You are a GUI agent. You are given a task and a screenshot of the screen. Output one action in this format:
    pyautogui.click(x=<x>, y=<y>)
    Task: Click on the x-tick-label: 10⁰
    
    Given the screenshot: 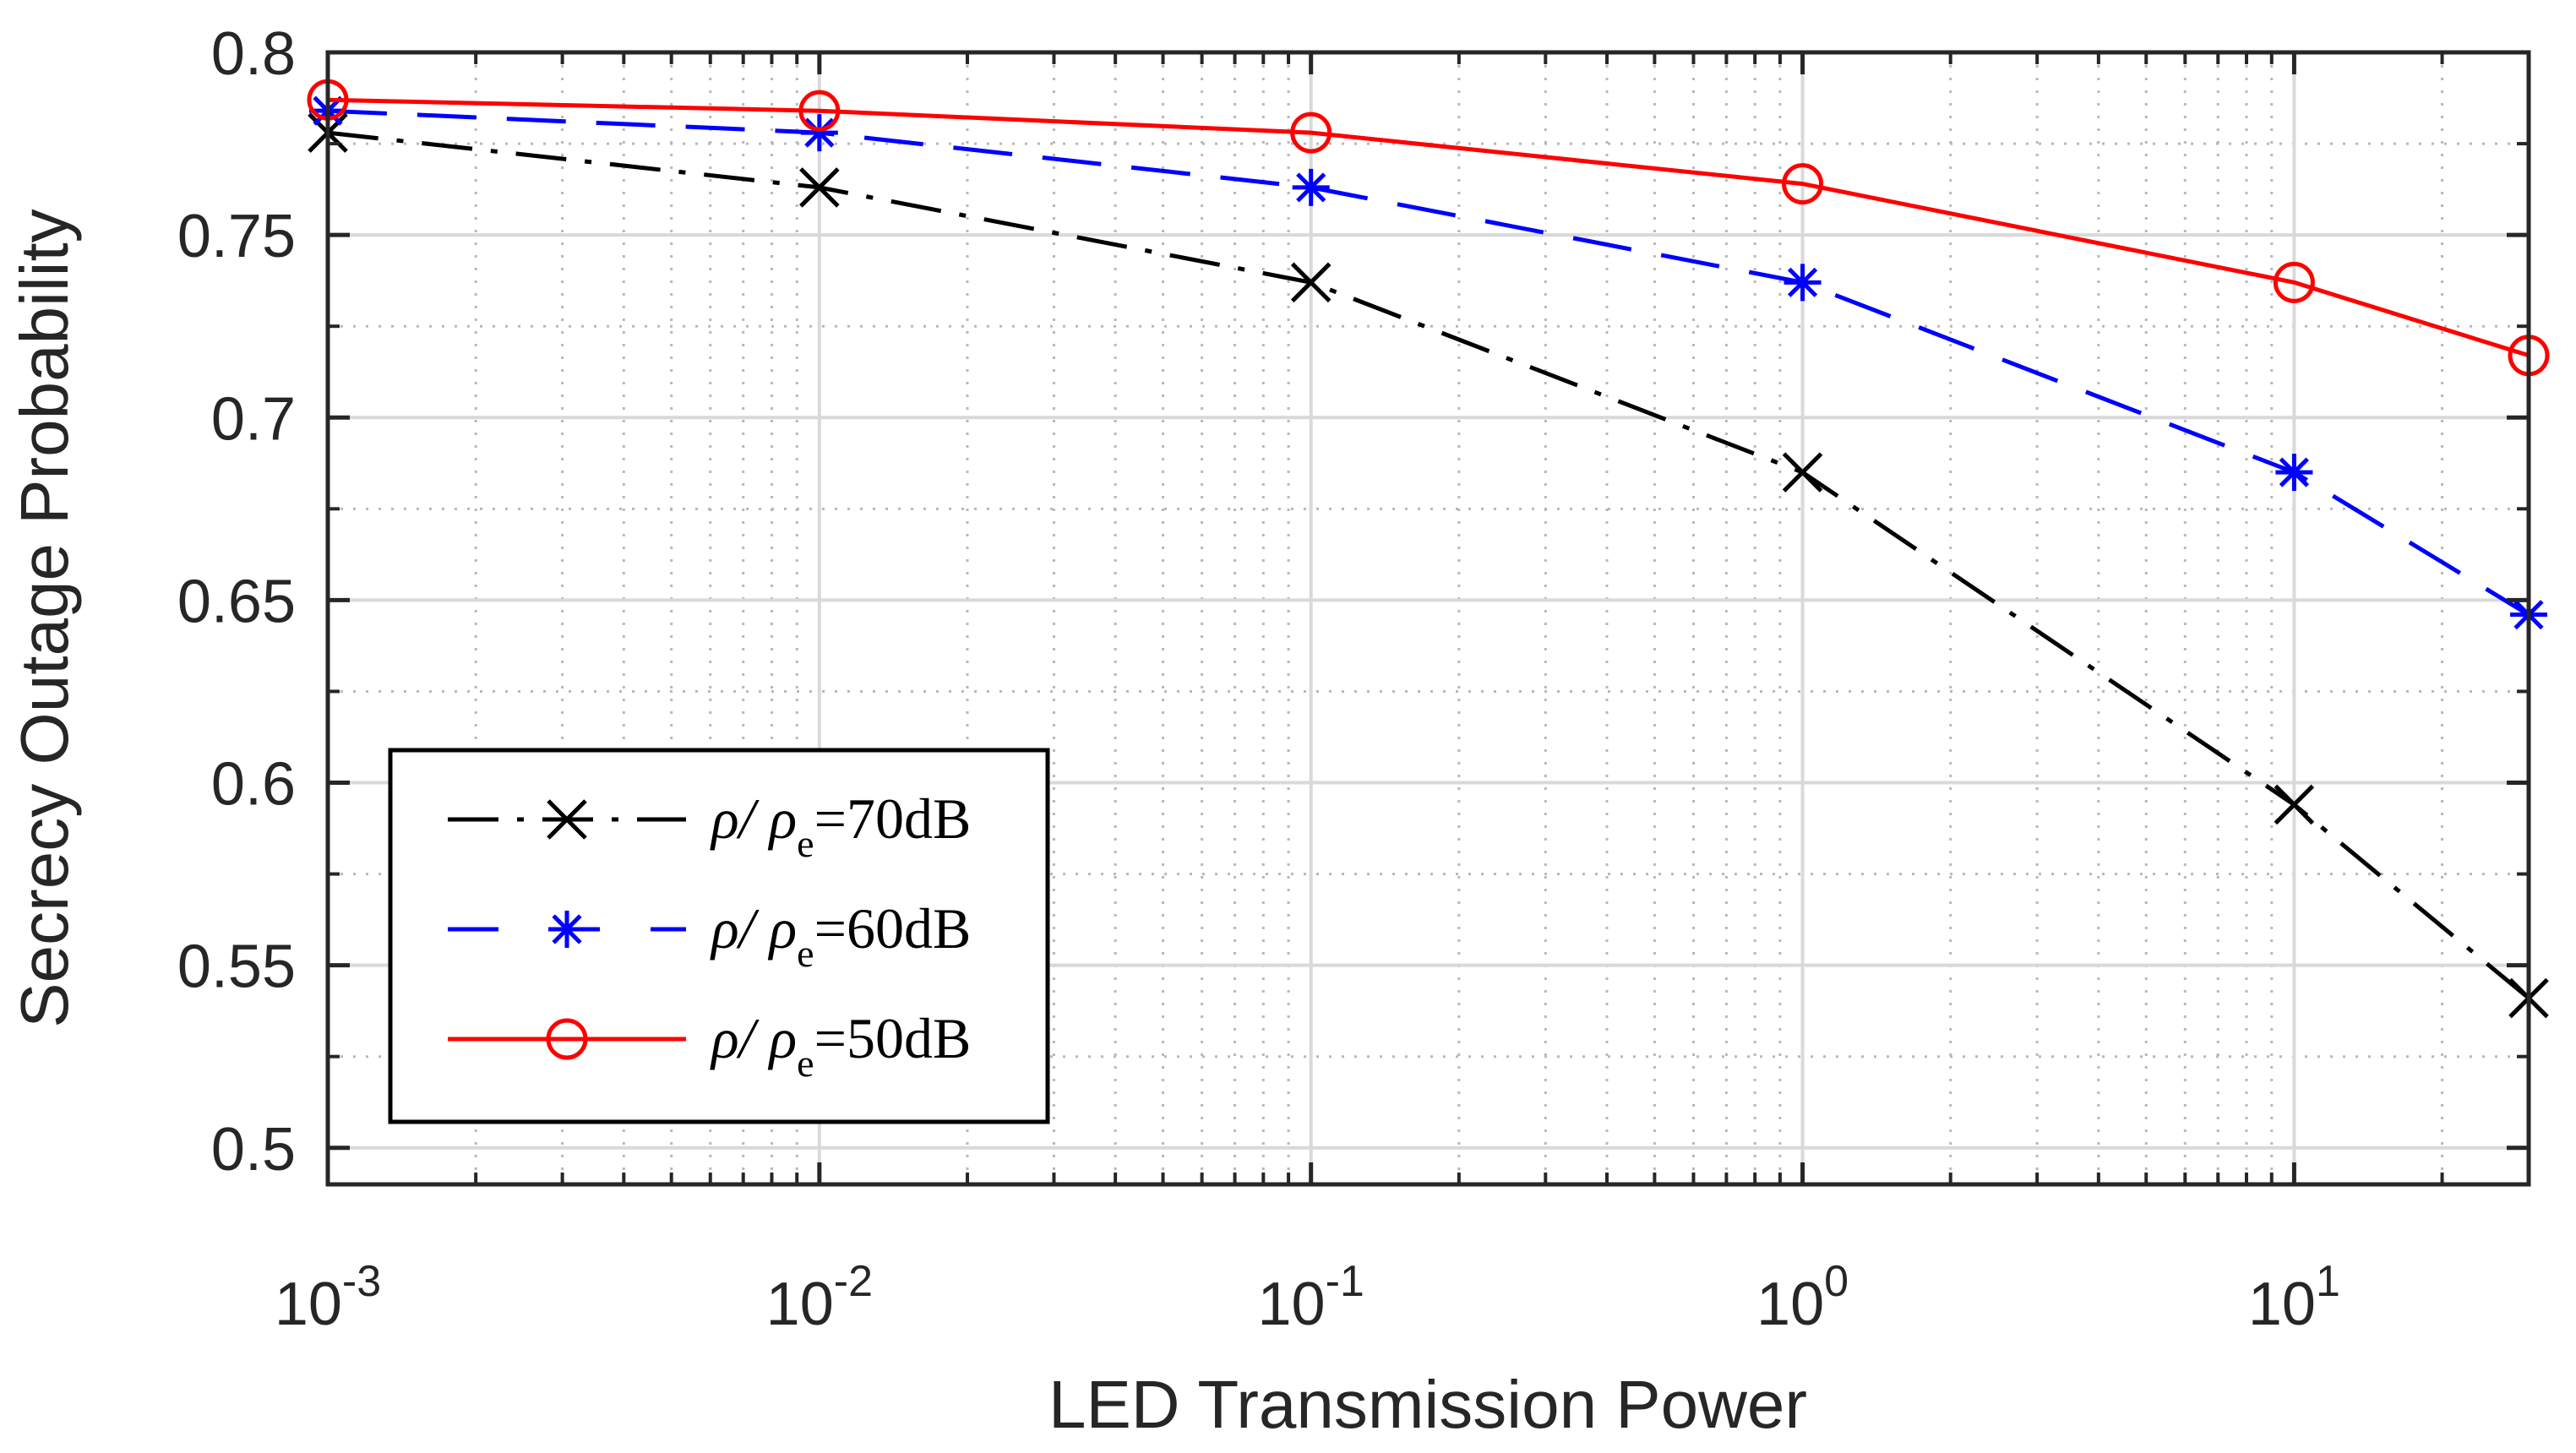 What is the action you would take?
    pyautogui.click(x=1802, y=1297)
    